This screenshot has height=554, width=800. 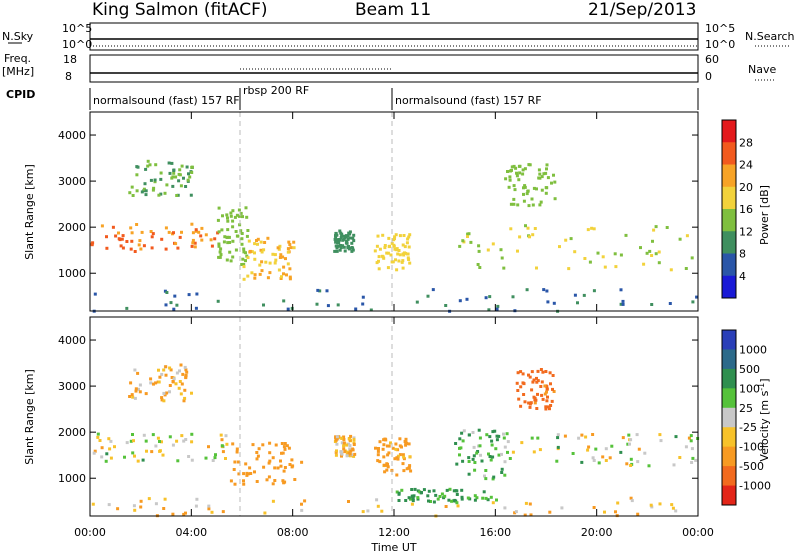 I want to click on x-tick-label: 08:00, so click(x=293, y=532).